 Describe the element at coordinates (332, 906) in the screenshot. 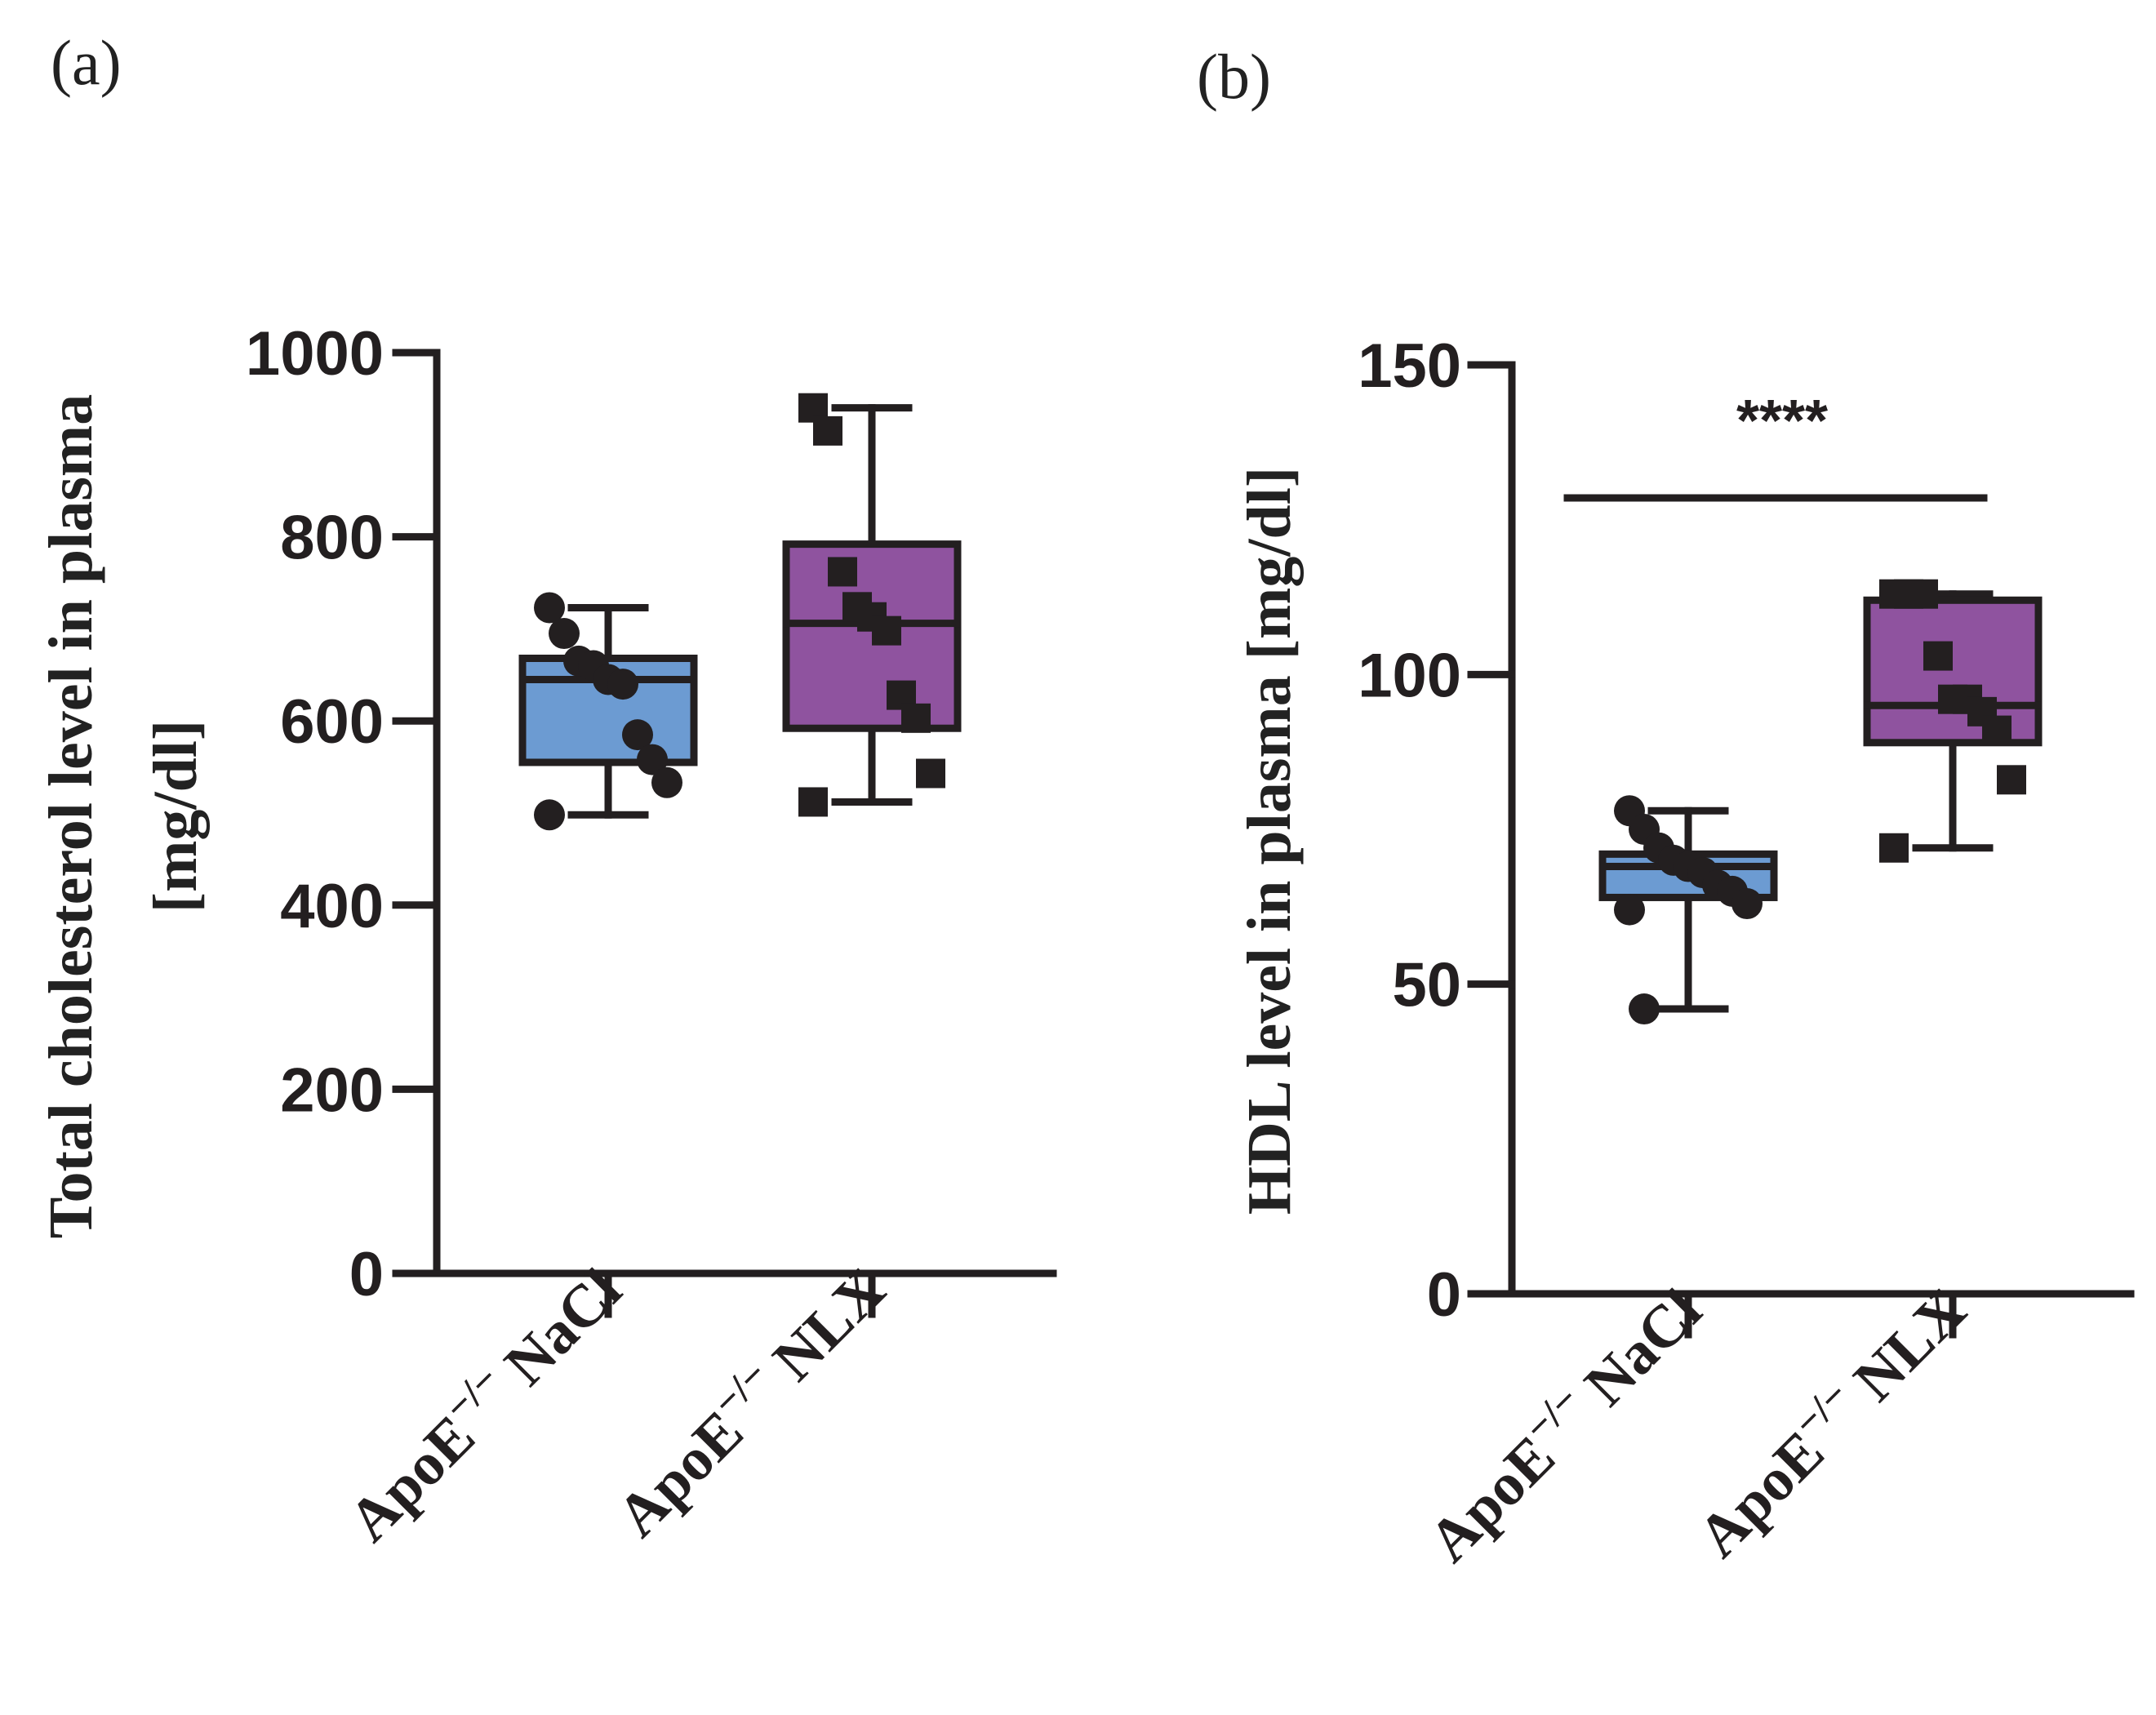

I see `y-tick-label: 400` at that location.